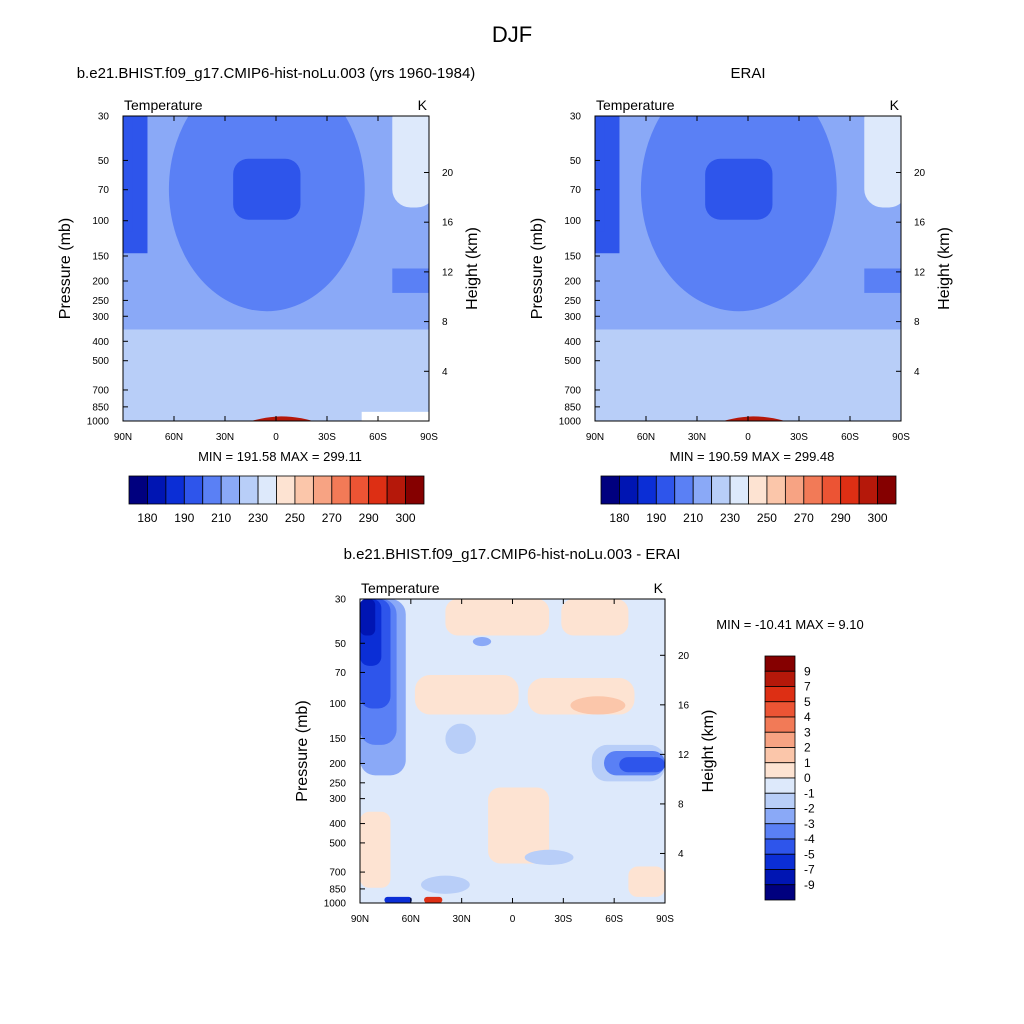 Image resolution: width=1024 pixels, height=1024 pixels. Describe the element at coordinates (789, 624) in the screenshot. I see `panel-stats: MIN = -10.41 MAX = 9.10` at that location.